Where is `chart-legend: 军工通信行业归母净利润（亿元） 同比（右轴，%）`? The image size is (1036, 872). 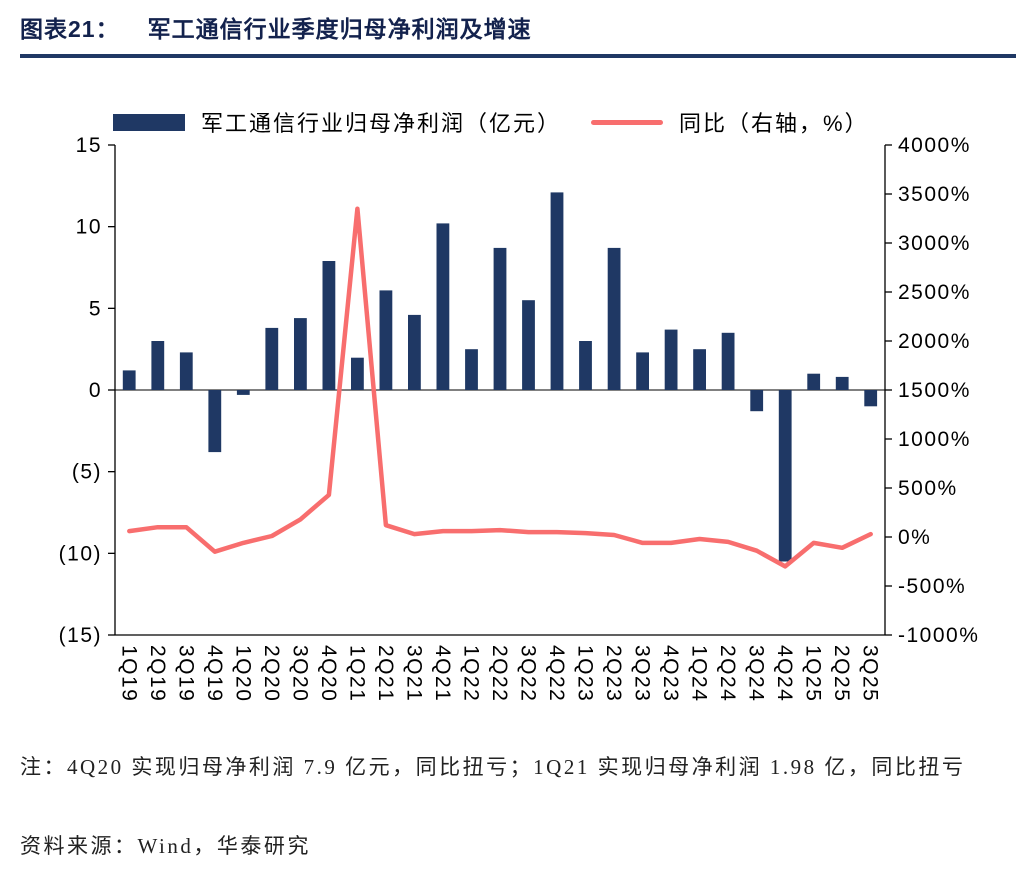
chart-legend: 军工通信行业归母净利润（亿元） 同比（右轴，%） is located at coordinates (491, 122).